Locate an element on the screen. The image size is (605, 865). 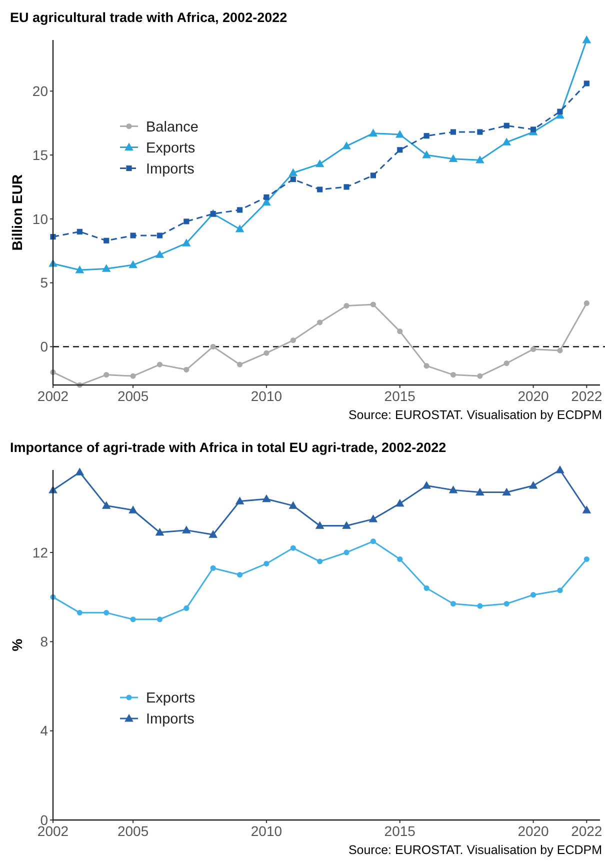
x-tick-label: 2010 is located at coordinates (266, 396).